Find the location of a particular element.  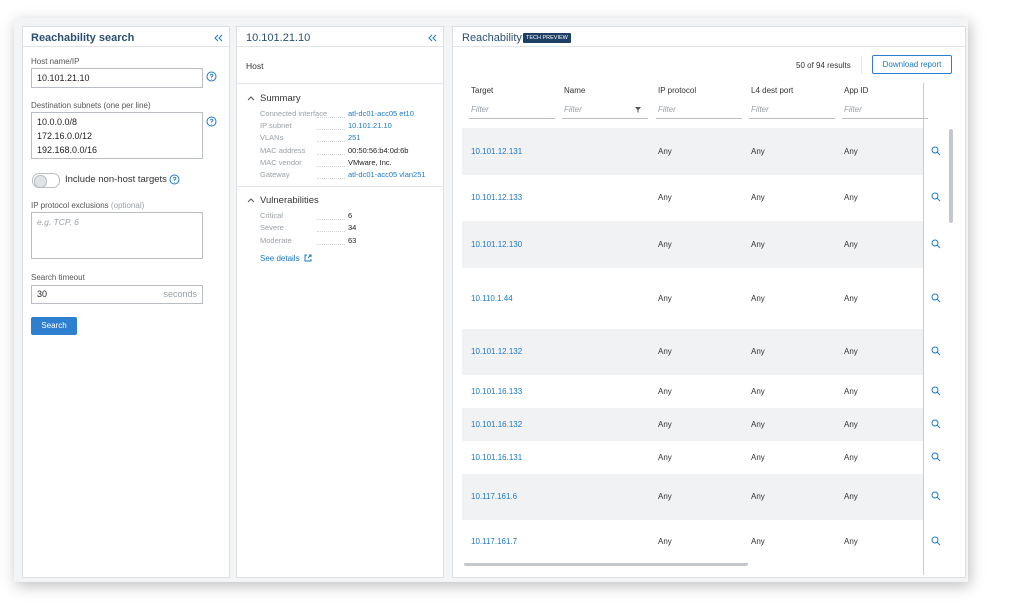

subnet-line: 10.0.0.0/8 is located at coordinates (57, 122).